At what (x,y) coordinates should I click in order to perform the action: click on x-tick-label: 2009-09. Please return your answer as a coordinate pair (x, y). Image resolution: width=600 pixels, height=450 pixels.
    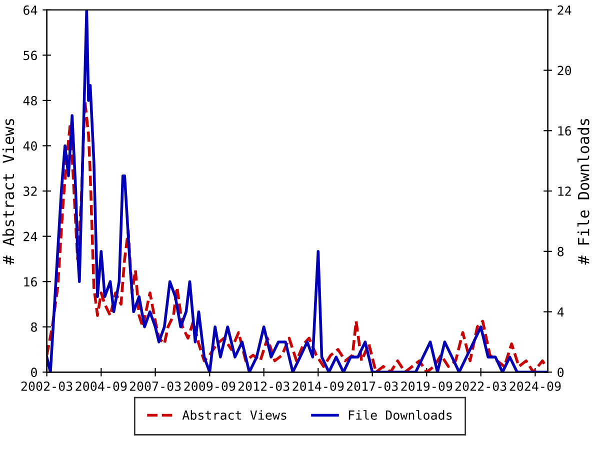
    Looking at the image, I should click on (210, 386).